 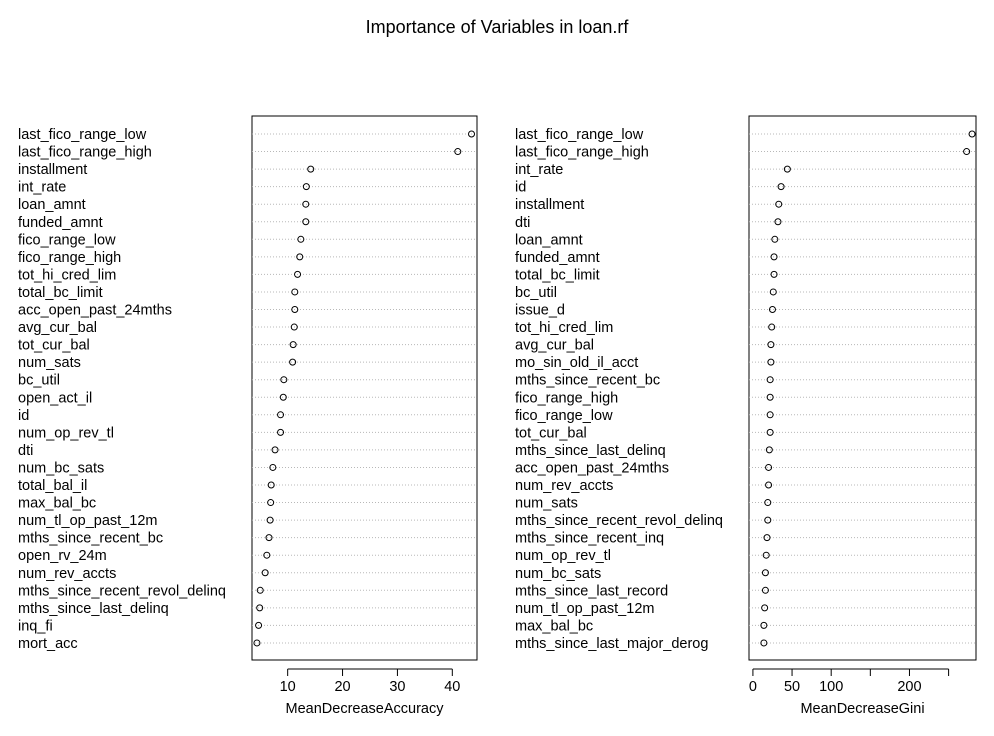 What do you see at coordinates (62, 556) in the screenshot?
I see `accuracy-category-label: open_rv_24m` at bounding box center [62, 556].